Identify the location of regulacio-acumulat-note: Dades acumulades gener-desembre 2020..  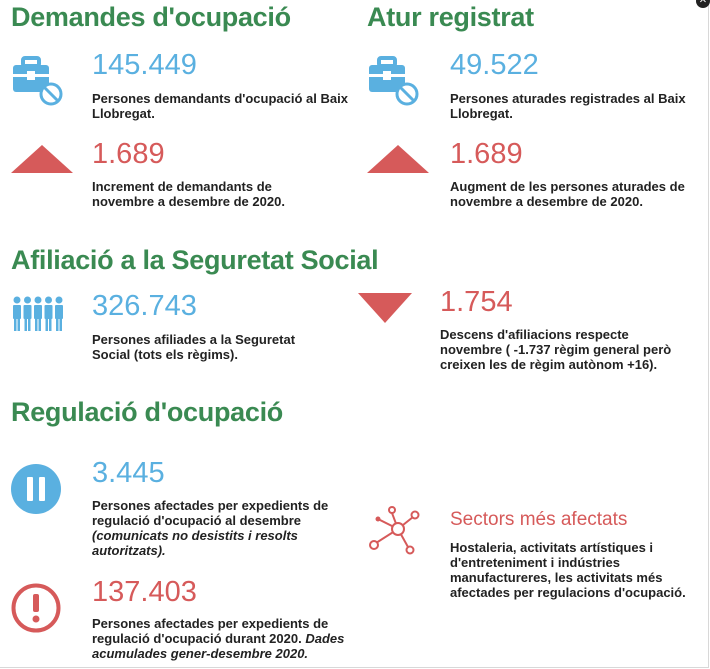
(218, 646).